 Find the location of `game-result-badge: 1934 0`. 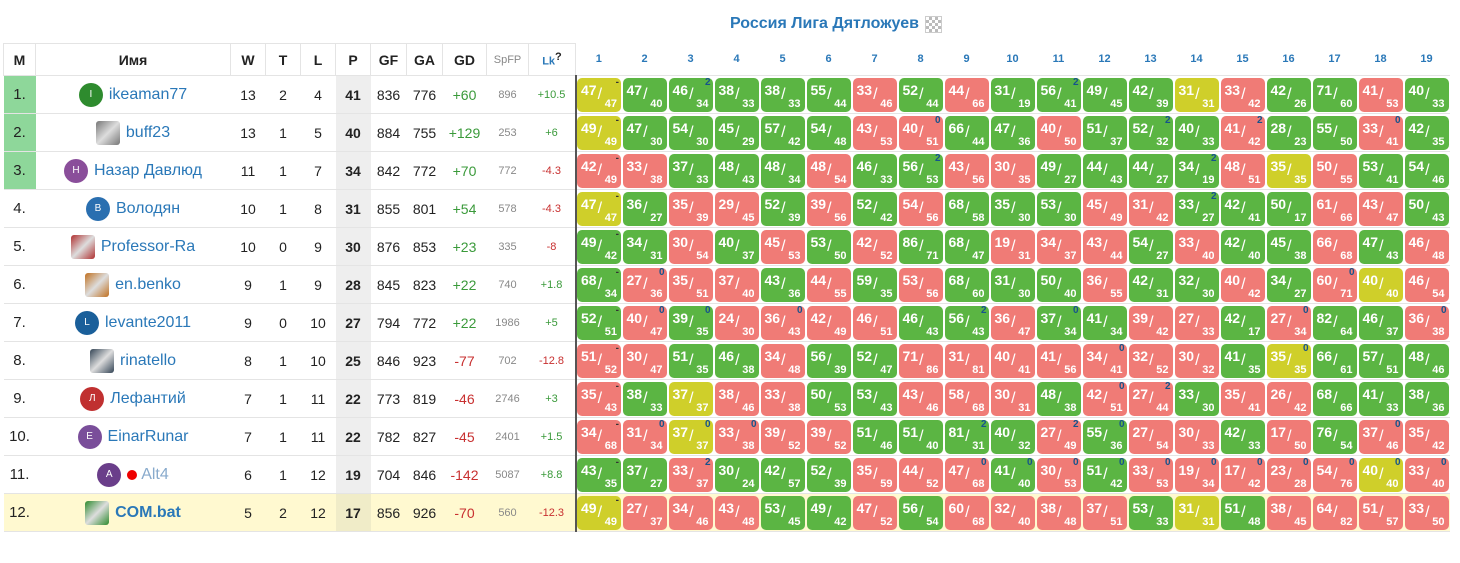

game-result-badge: 1934 0 is located at coordinates (1196, 474).